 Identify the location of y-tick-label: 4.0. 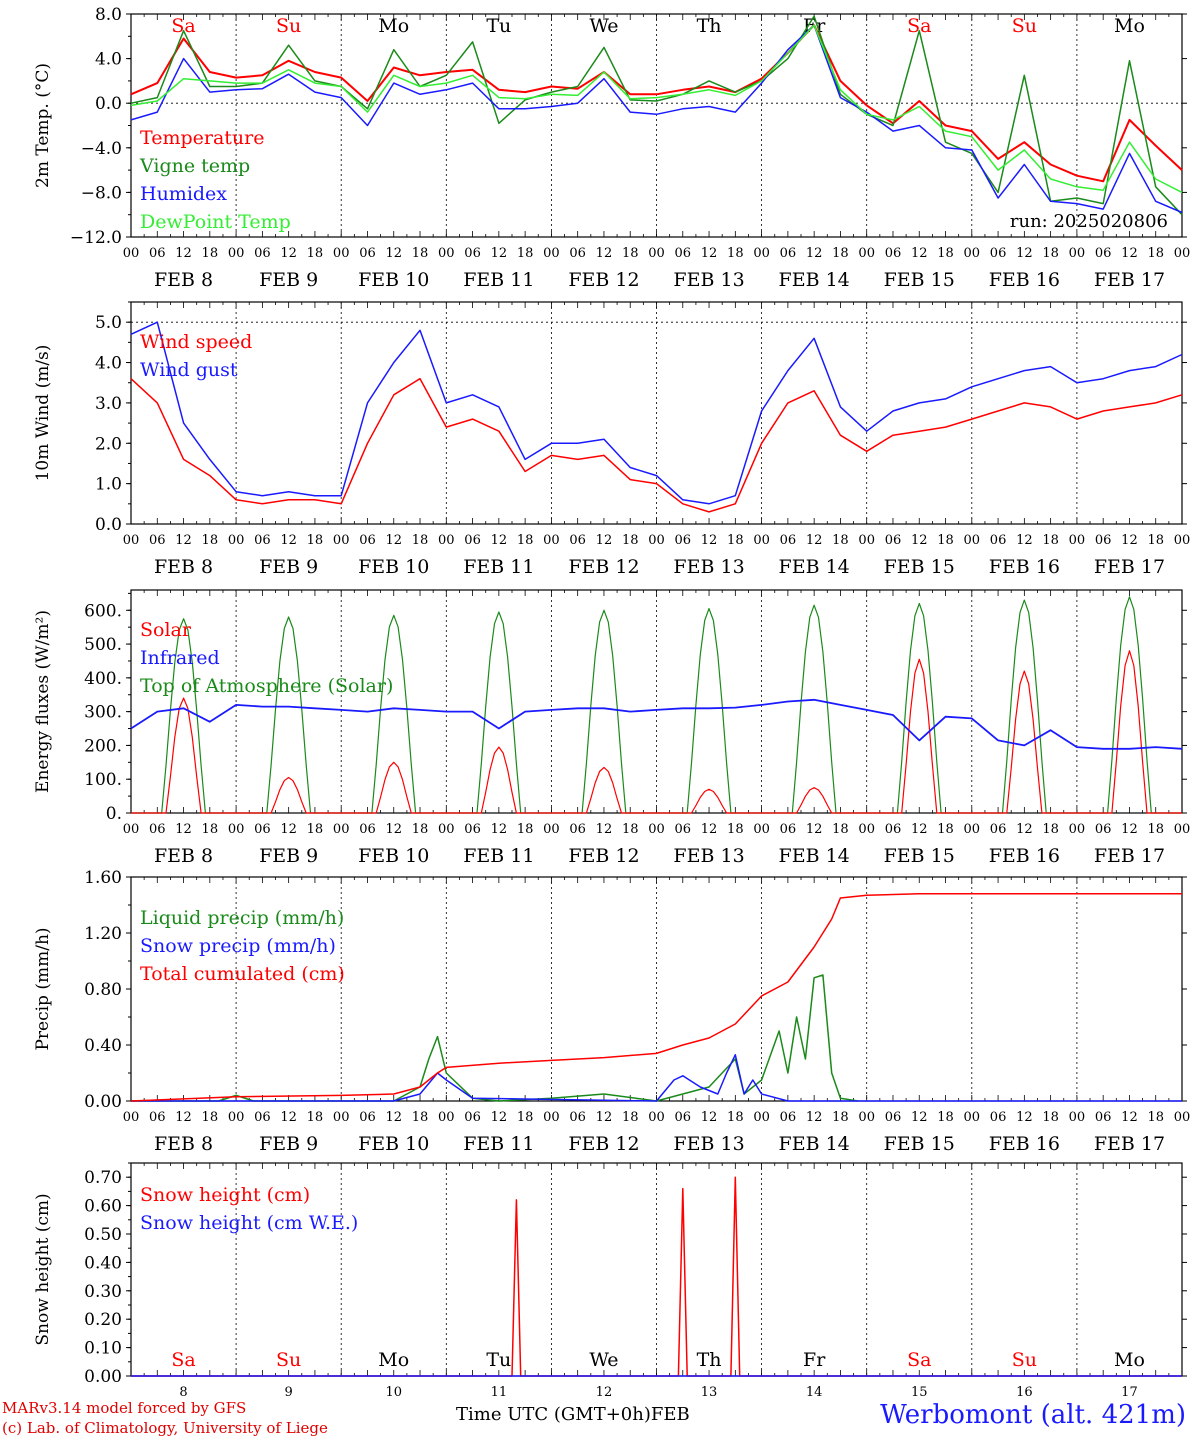
(108, 364).